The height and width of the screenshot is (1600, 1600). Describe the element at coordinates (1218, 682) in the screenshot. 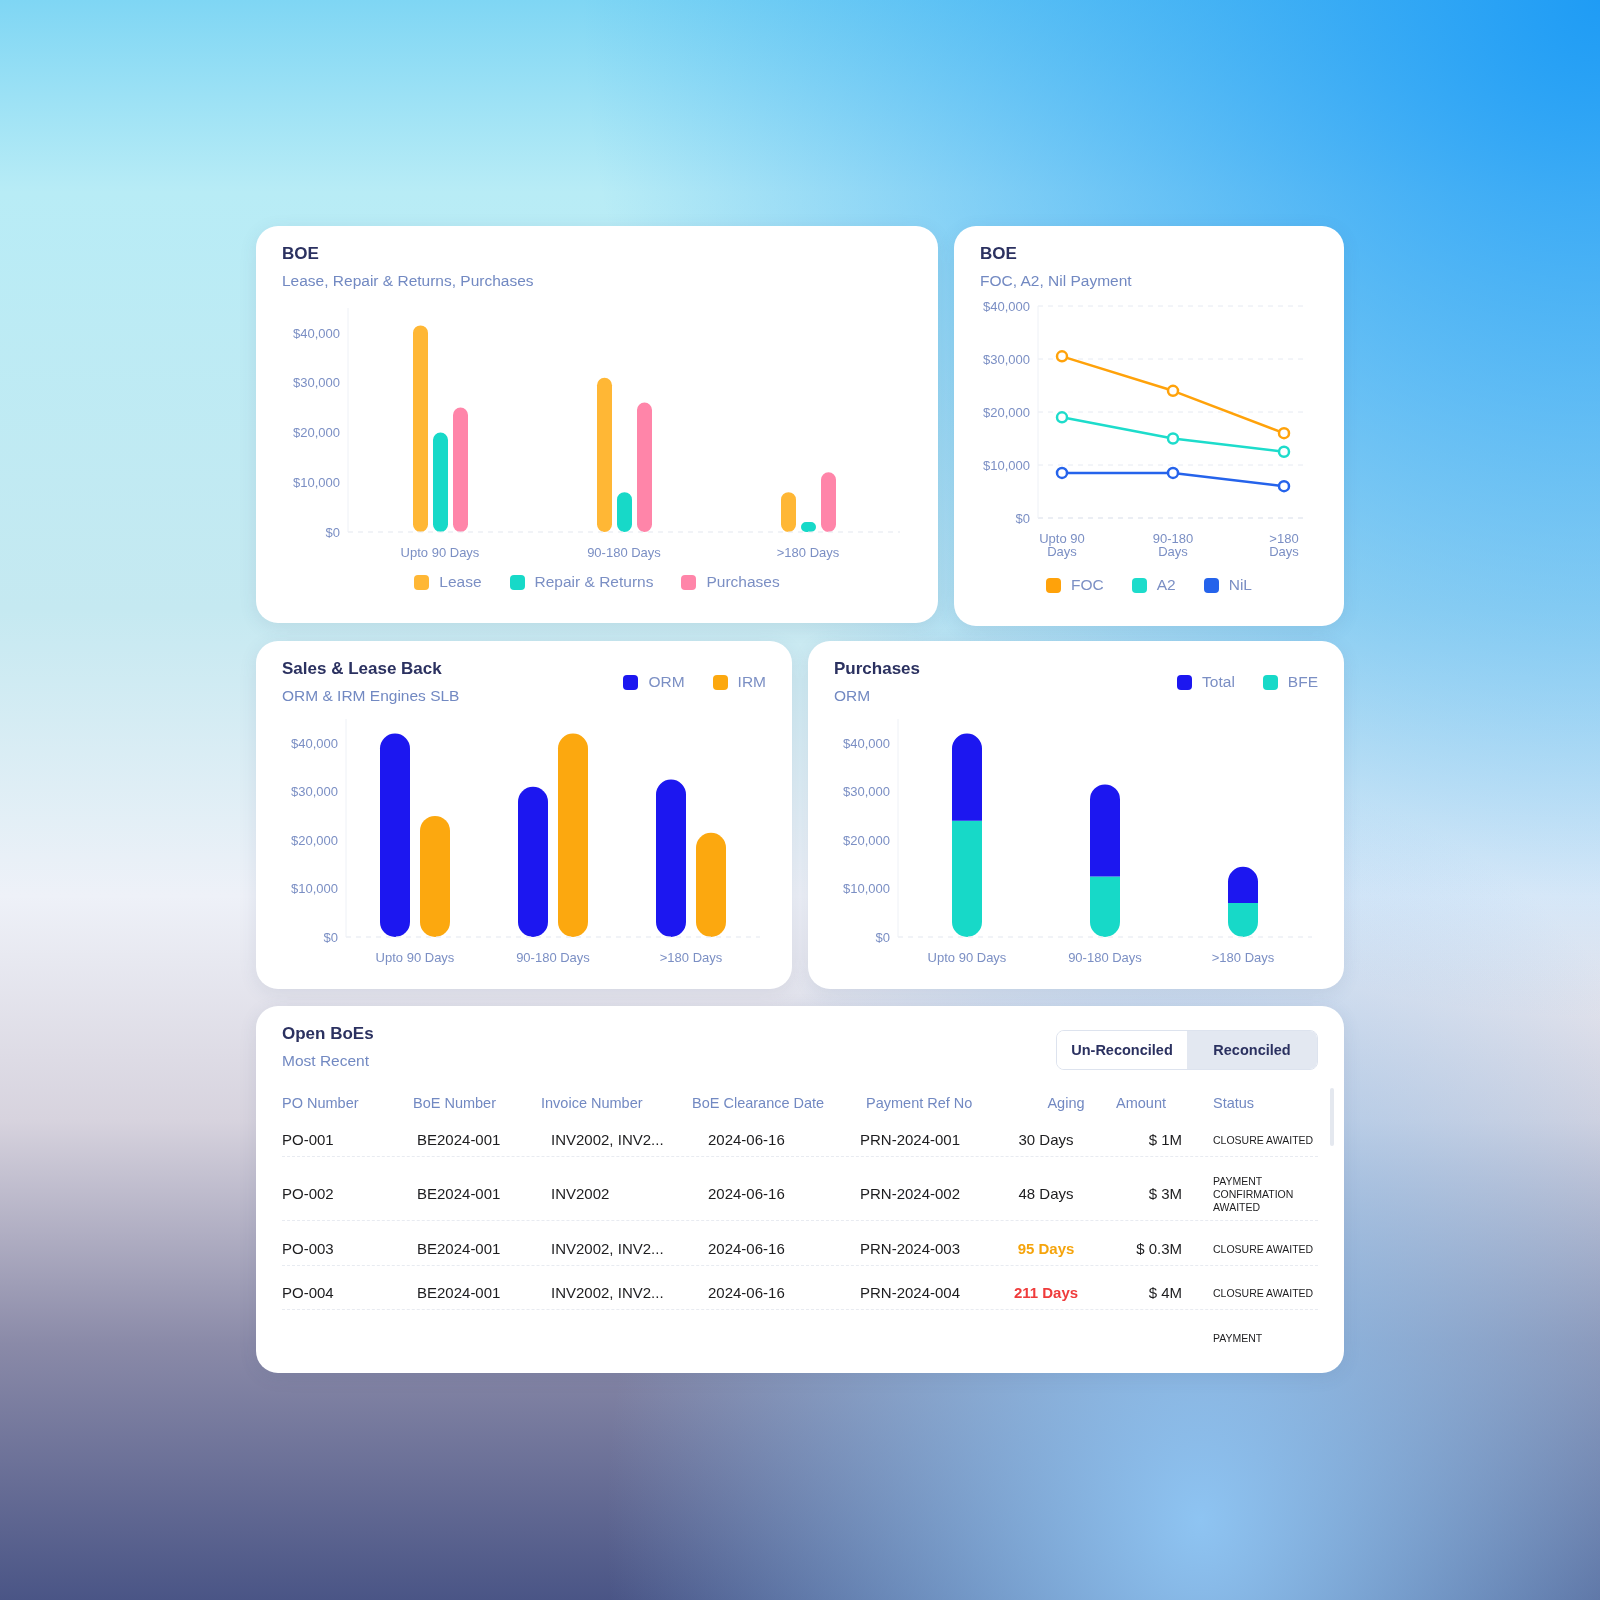

I see `legend-label: Total` at that location.